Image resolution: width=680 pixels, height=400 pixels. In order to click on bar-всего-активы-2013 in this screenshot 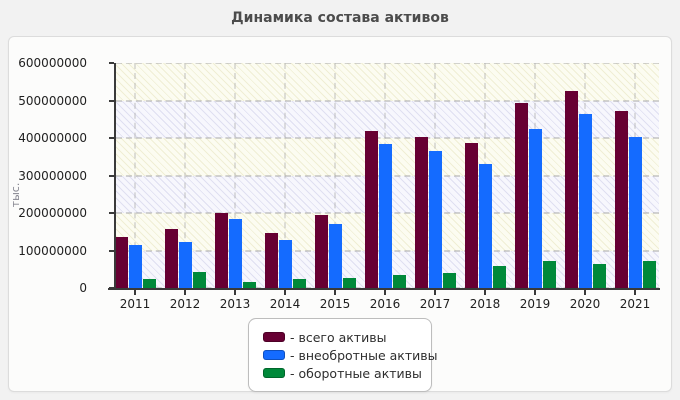, I will do `click(221, 250)`.